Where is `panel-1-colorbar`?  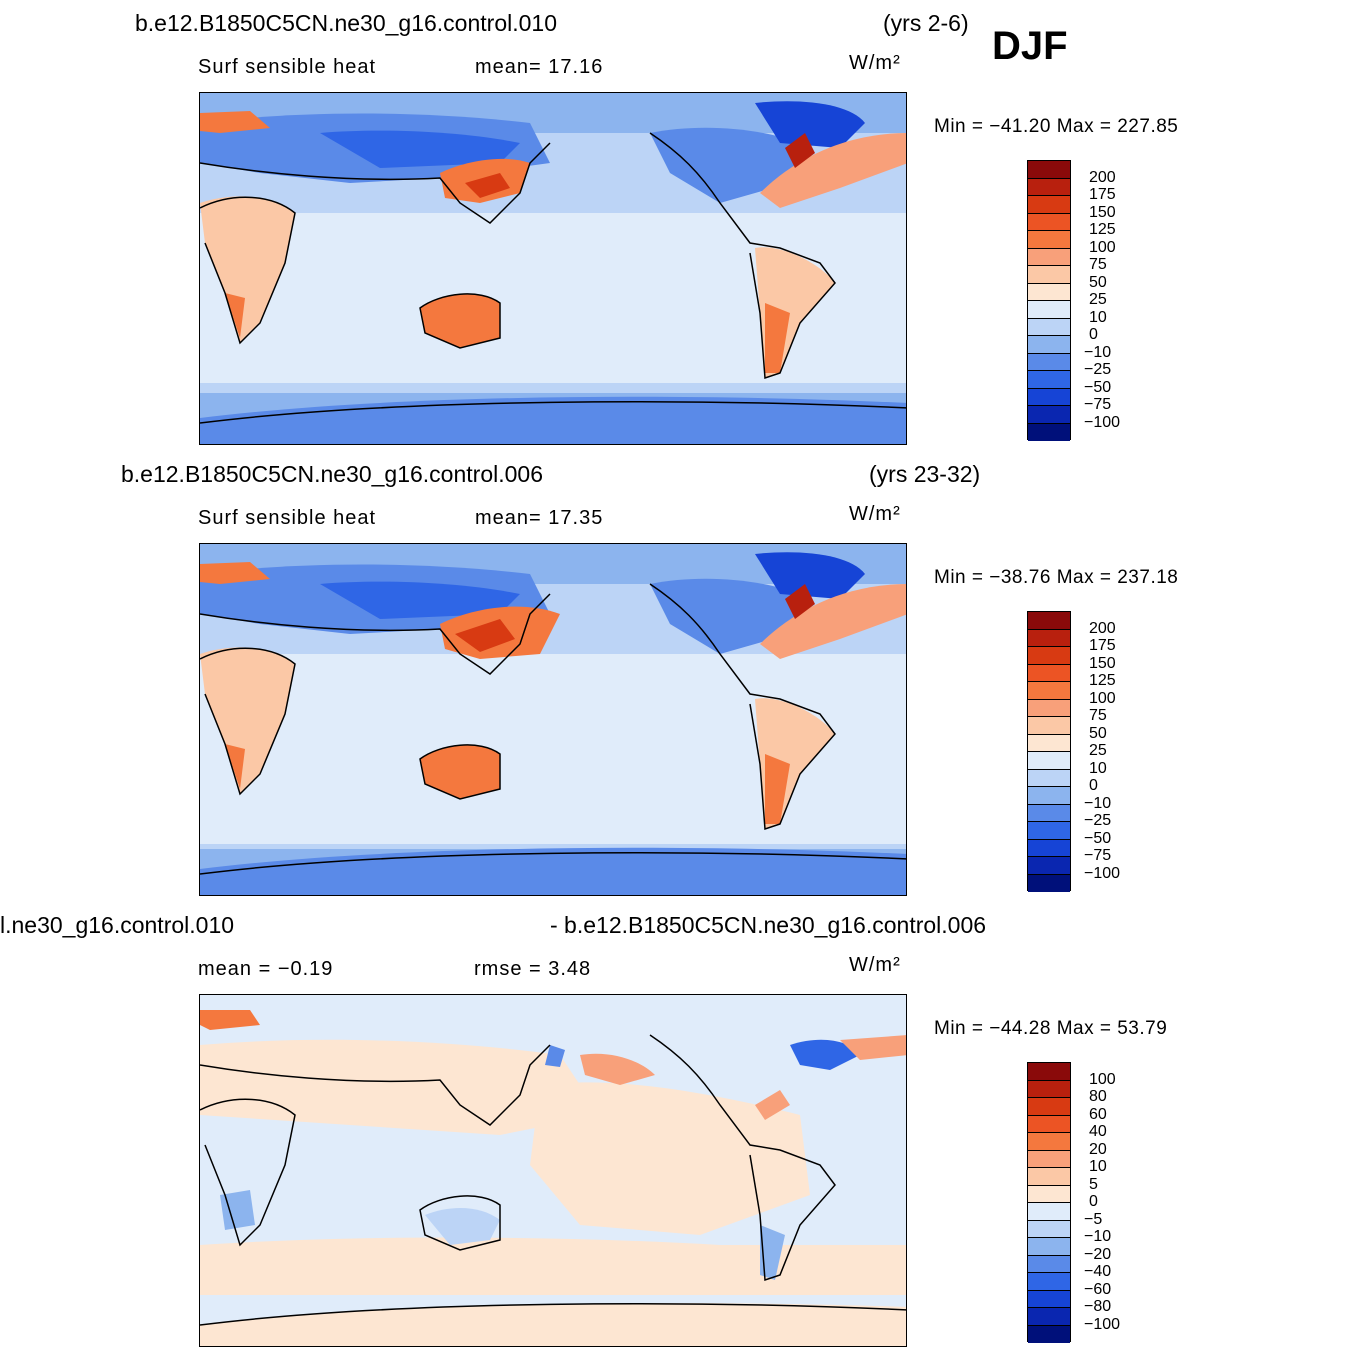
panel-1-colorbar is located at coordinates (1049, 300).